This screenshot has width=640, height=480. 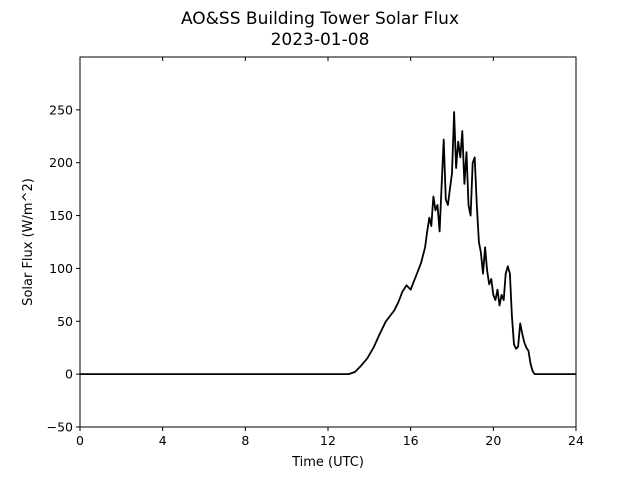 I want to click on y-tick-label: 250, so click(x=61, y=109).